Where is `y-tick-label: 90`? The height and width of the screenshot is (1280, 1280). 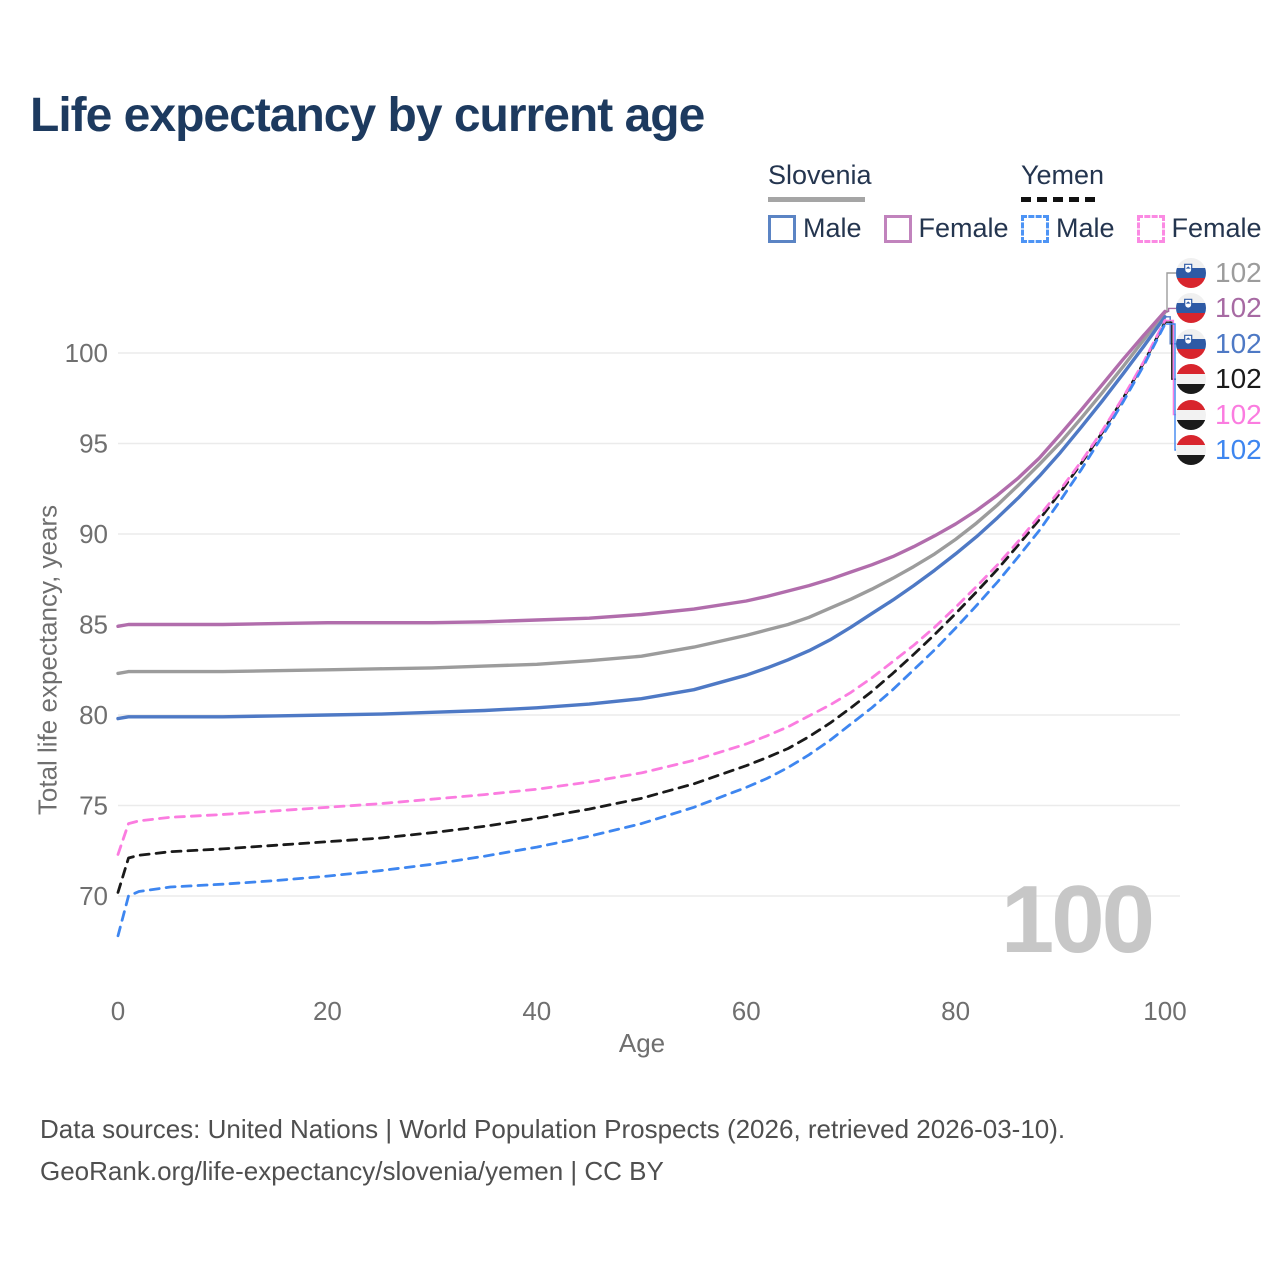
y-tick-label: 90 is located at coordinates (93, 534).